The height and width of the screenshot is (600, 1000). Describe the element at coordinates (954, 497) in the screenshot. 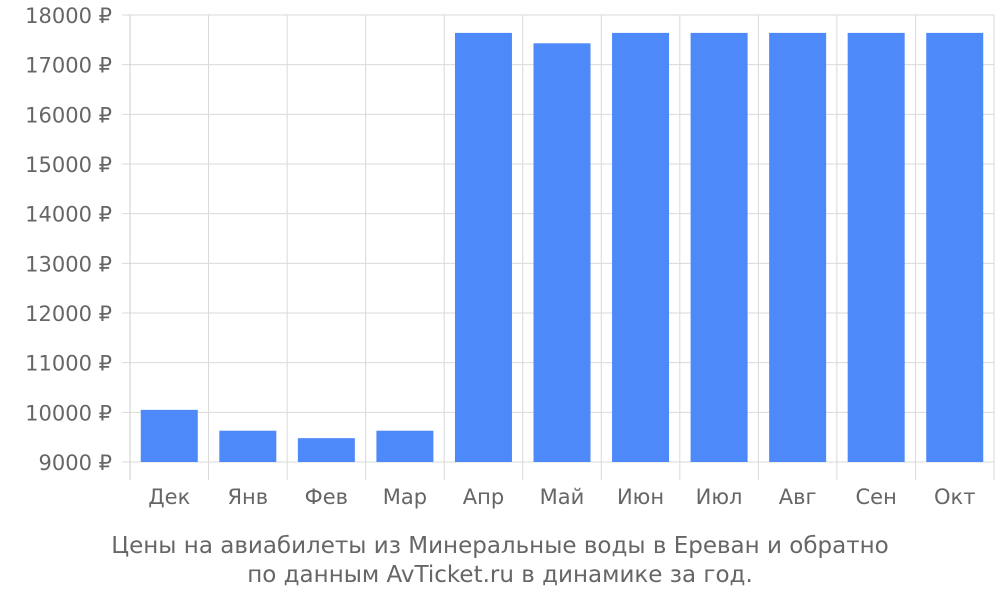

I see `x-tick-label: Окт` at that location.